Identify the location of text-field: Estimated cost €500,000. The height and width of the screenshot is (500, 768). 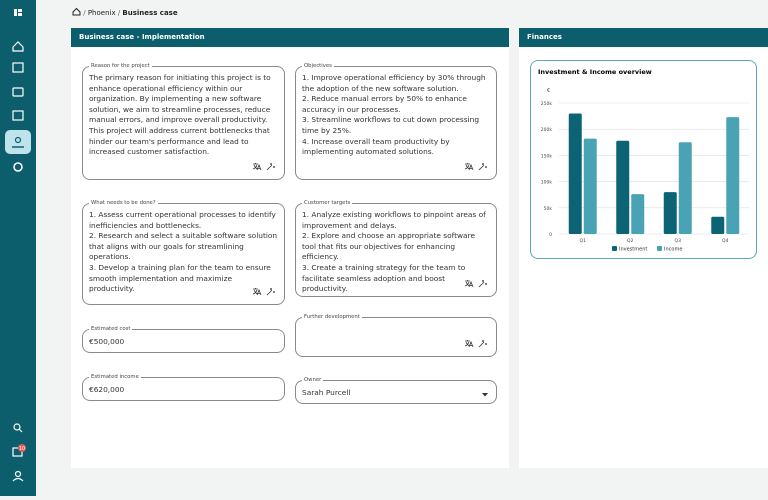
(183, 339).